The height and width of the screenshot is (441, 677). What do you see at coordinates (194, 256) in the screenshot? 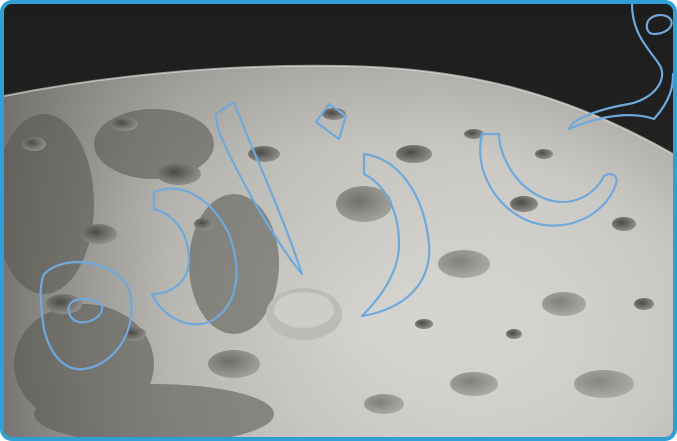
I see `outline-crescent-left` at bounding box center [194, 256].